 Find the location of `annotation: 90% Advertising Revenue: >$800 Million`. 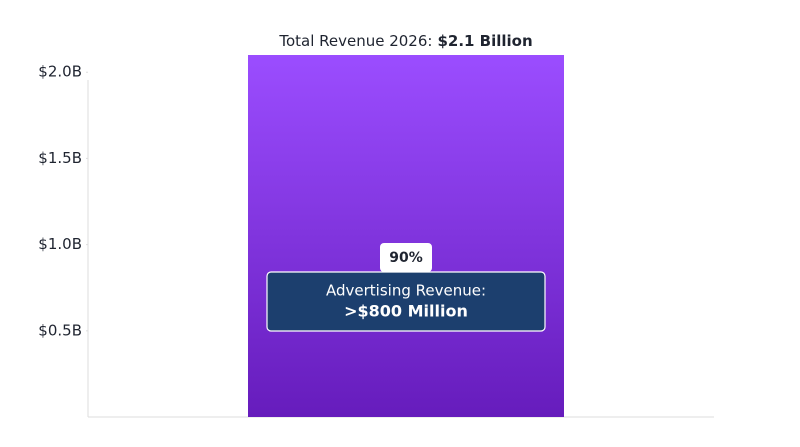

annotation: 90% Advertising Revenue: >$800 Million is located at coordinates (406, 287).